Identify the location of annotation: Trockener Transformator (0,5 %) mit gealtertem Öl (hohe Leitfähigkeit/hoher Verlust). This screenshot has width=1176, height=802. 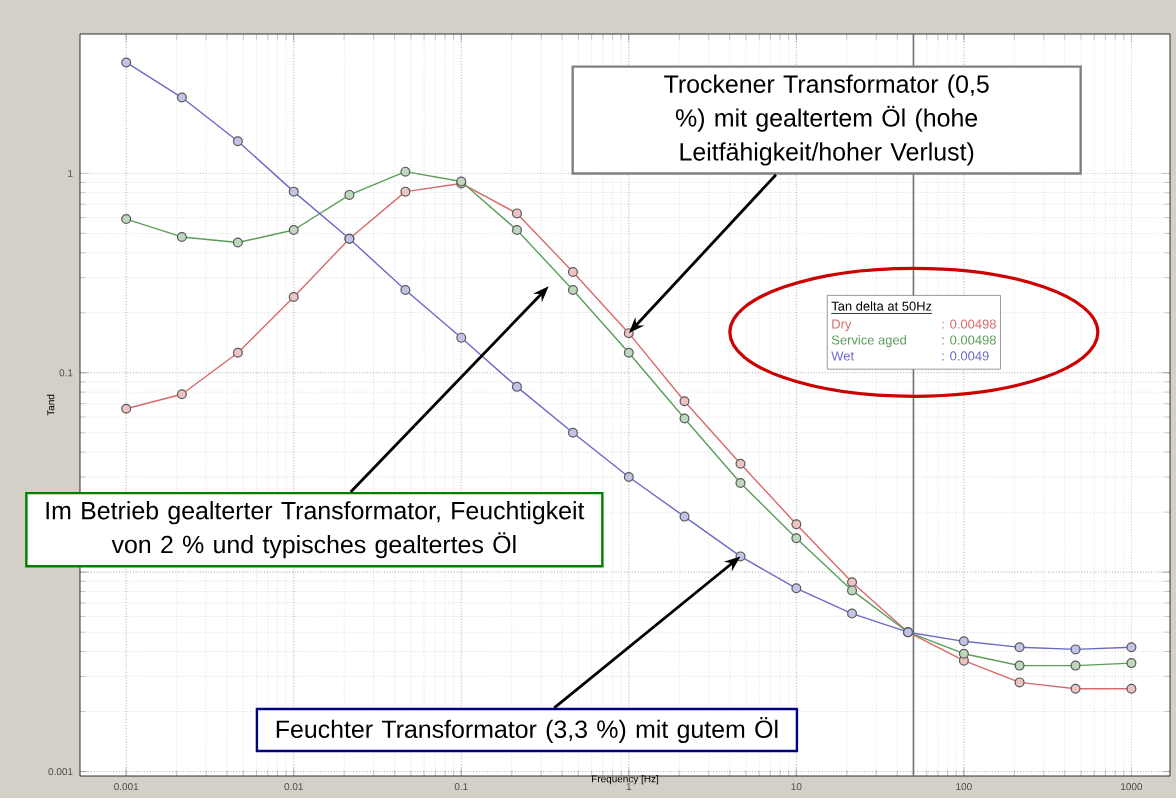
(826, 120).